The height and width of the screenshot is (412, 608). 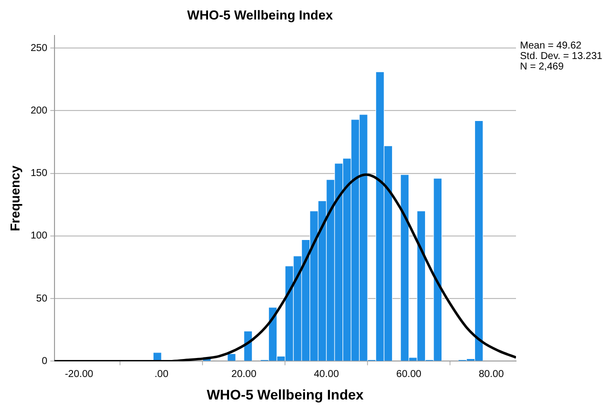 I want to click on text: Mean = 49.62, so click(x=551, y=46).